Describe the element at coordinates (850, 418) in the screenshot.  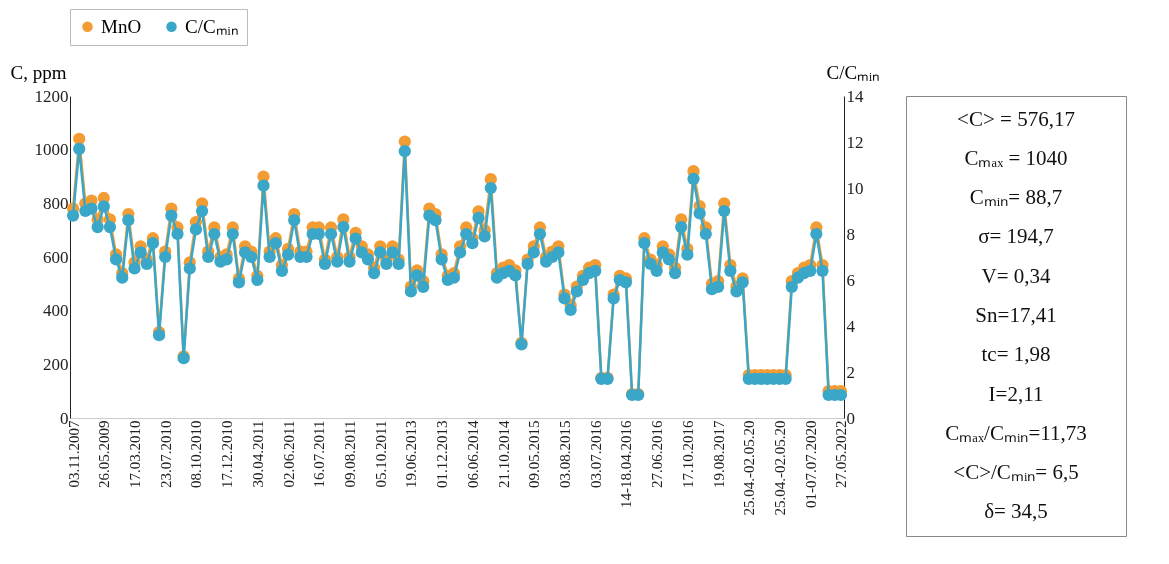
I see `y2-tick-label: 0` at that location.